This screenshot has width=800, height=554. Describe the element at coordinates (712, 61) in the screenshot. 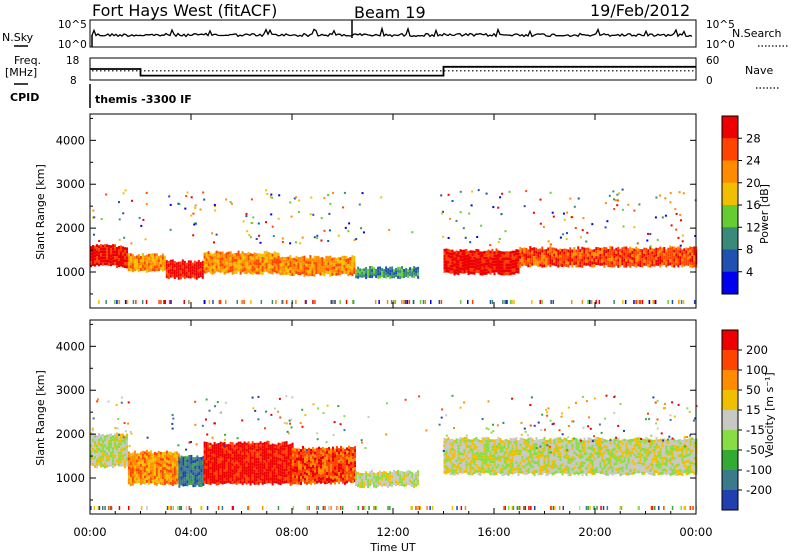

I see `freq-right-tick-top: 60` at that location.